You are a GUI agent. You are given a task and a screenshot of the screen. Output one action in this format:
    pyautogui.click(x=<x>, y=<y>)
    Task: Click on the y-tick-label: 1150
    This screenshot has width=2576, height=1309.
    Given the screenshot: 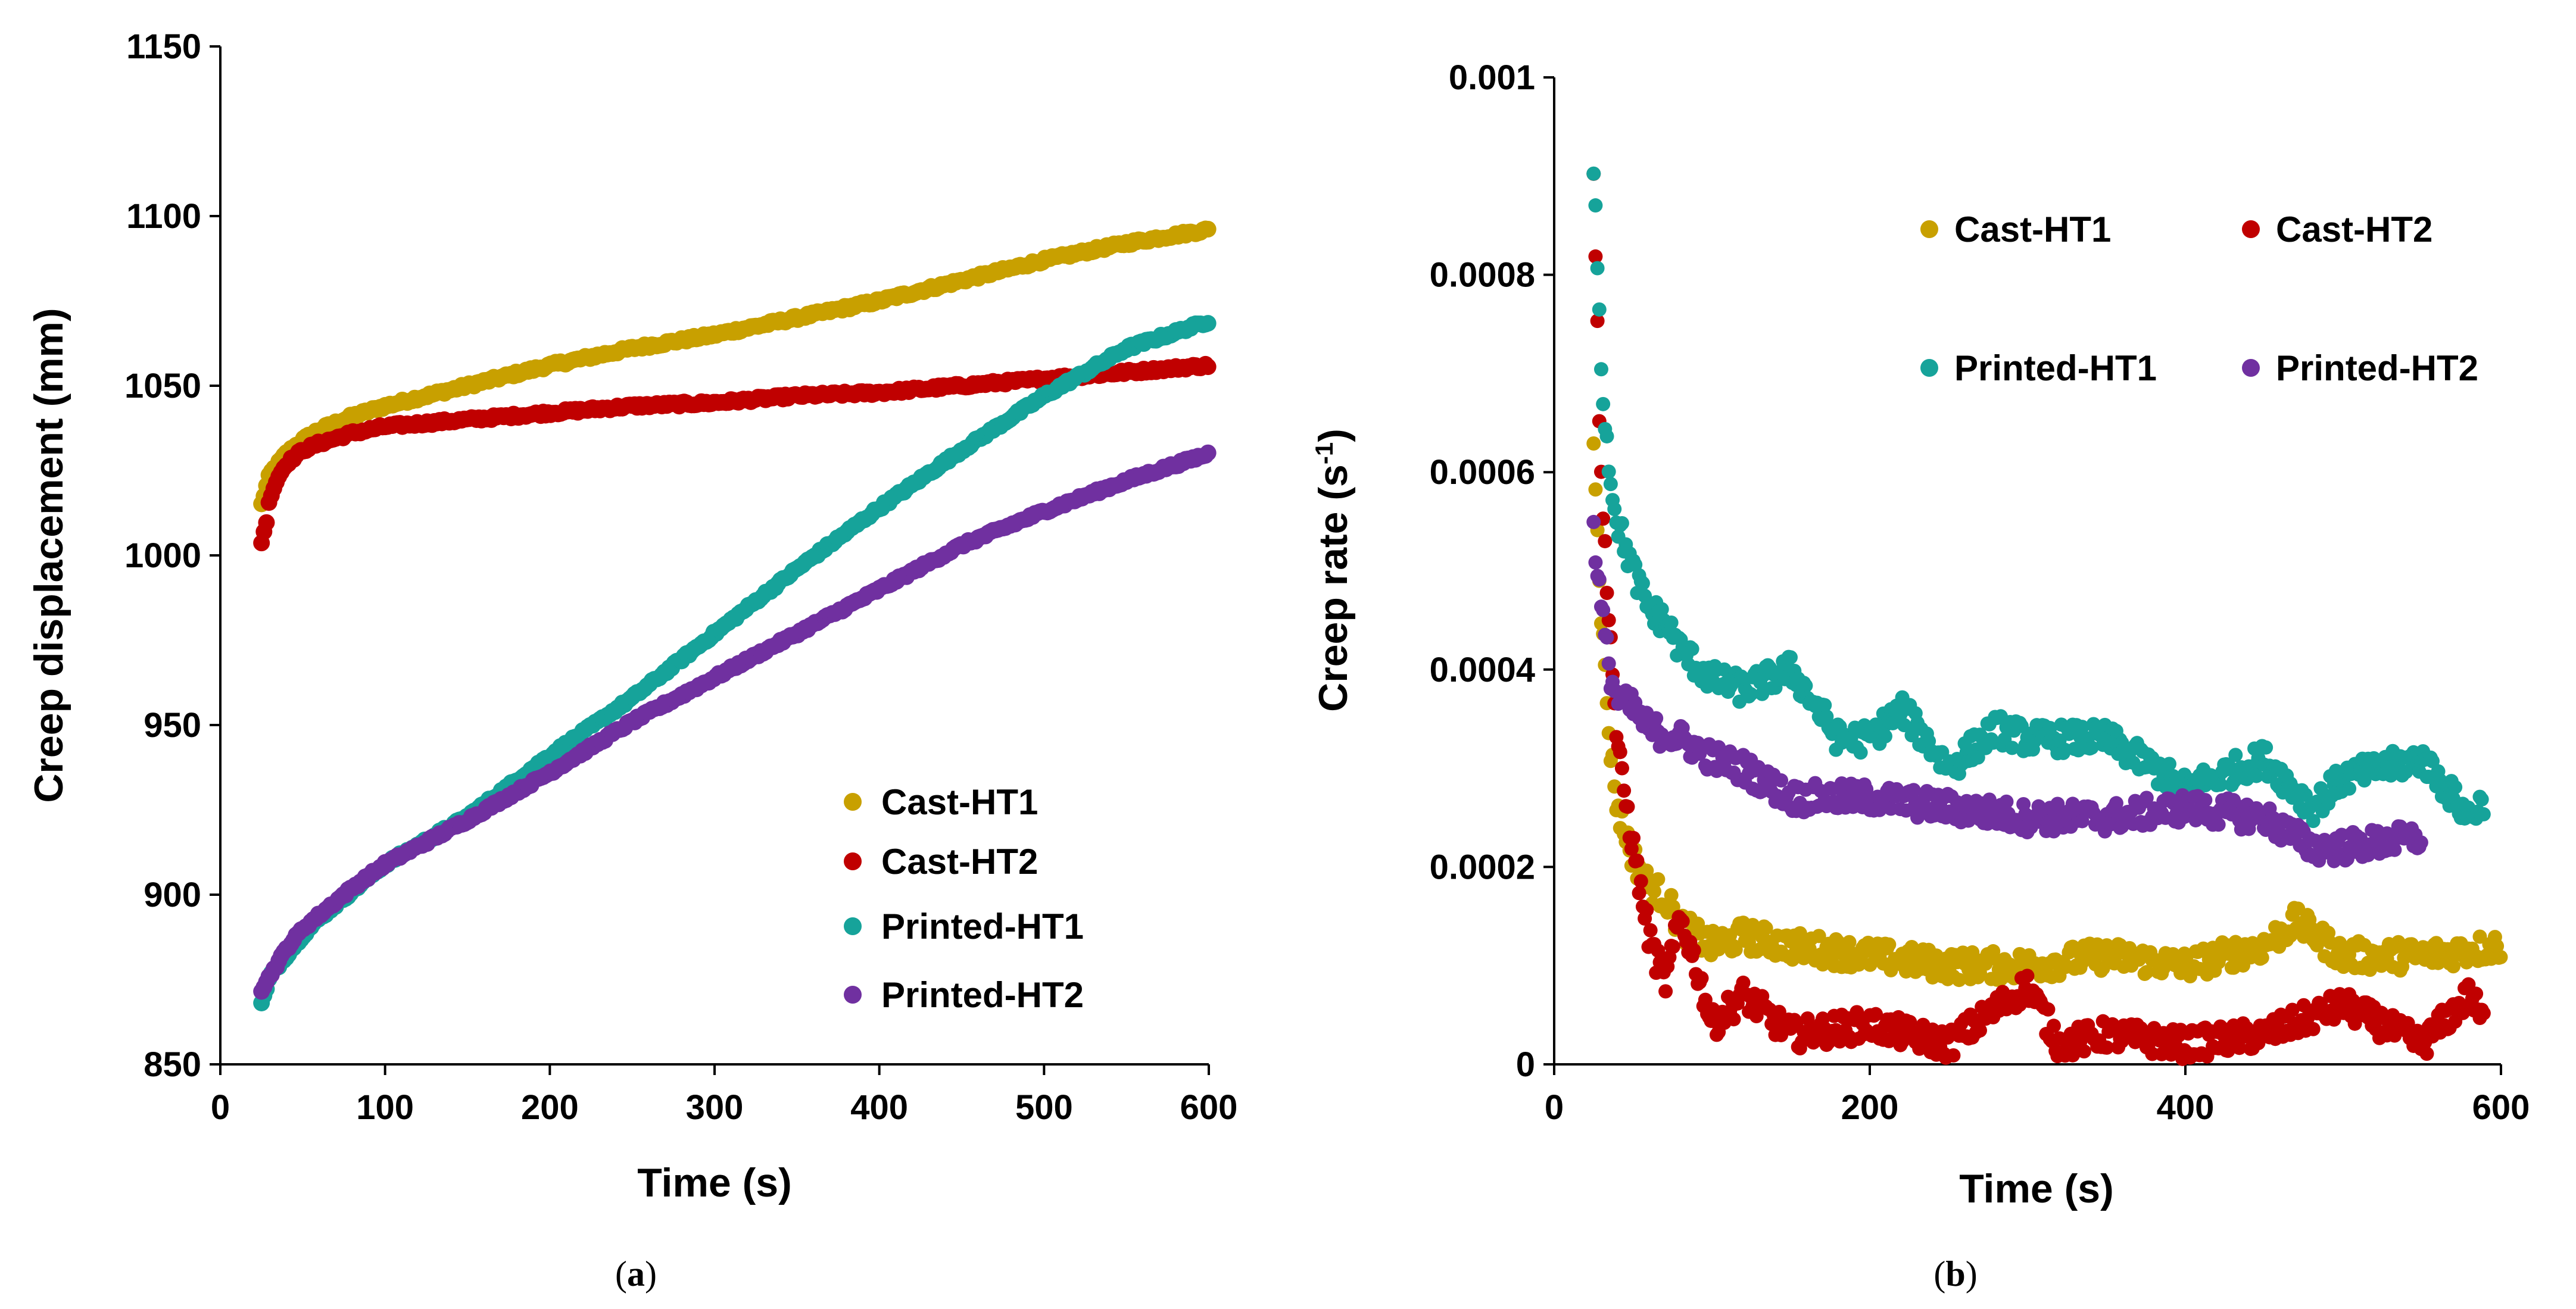 What is the action you would take?
    pyautogui.click(x=163, y=46)
    